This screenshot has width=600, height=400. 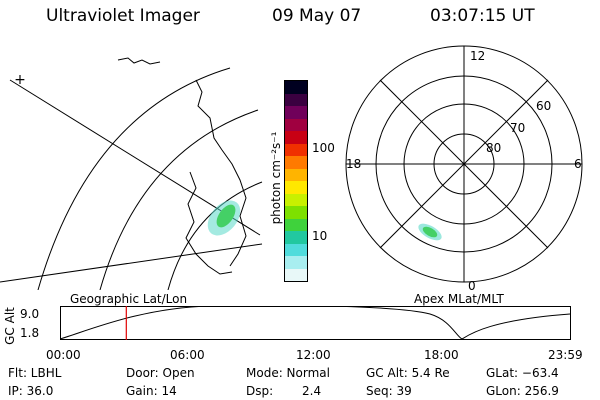 What do you see at coordinates (160, 373) in the screenshot?
I see `info-door: Door: Open` at bounding box center [160, 373].